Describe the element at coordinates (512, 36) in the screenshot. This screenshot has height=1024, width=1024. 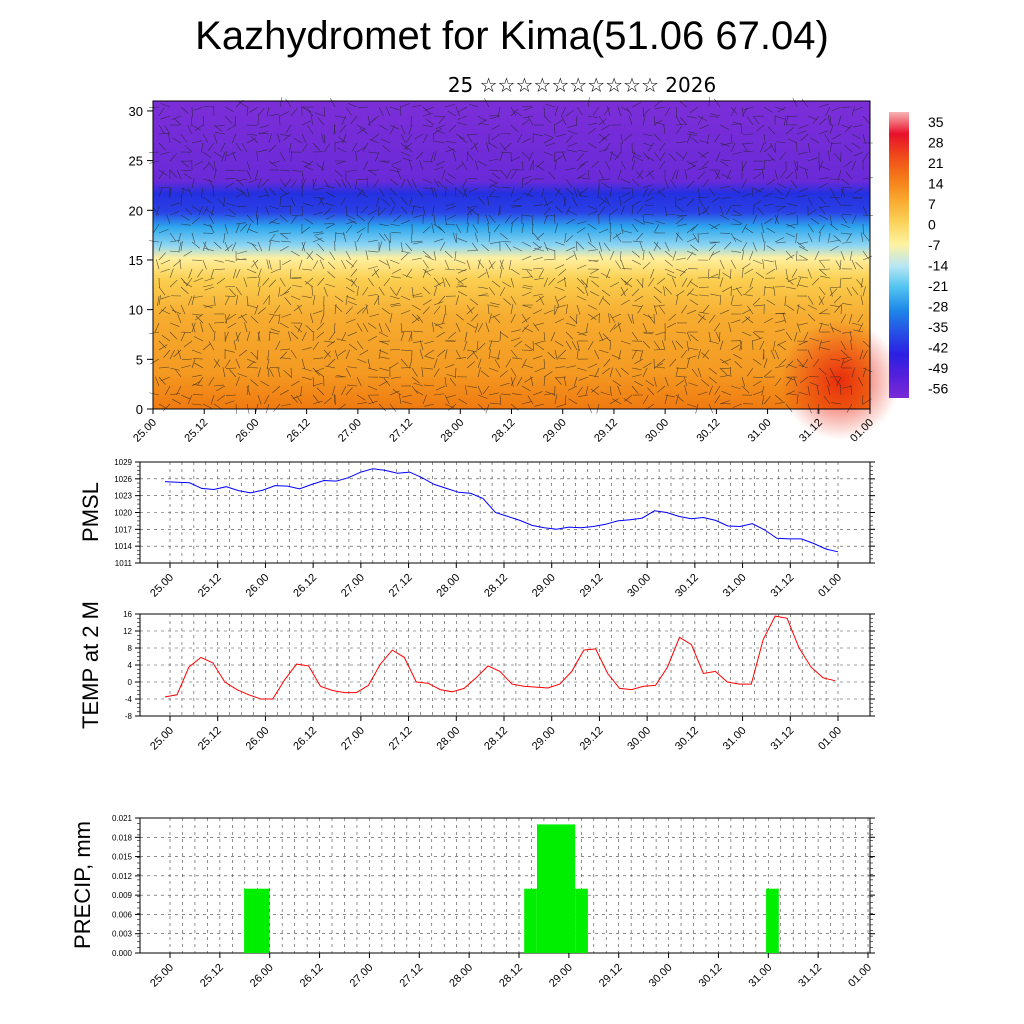
I see `chart-title: Kazhydromet for Kima(51.06 67.04)` at that location.